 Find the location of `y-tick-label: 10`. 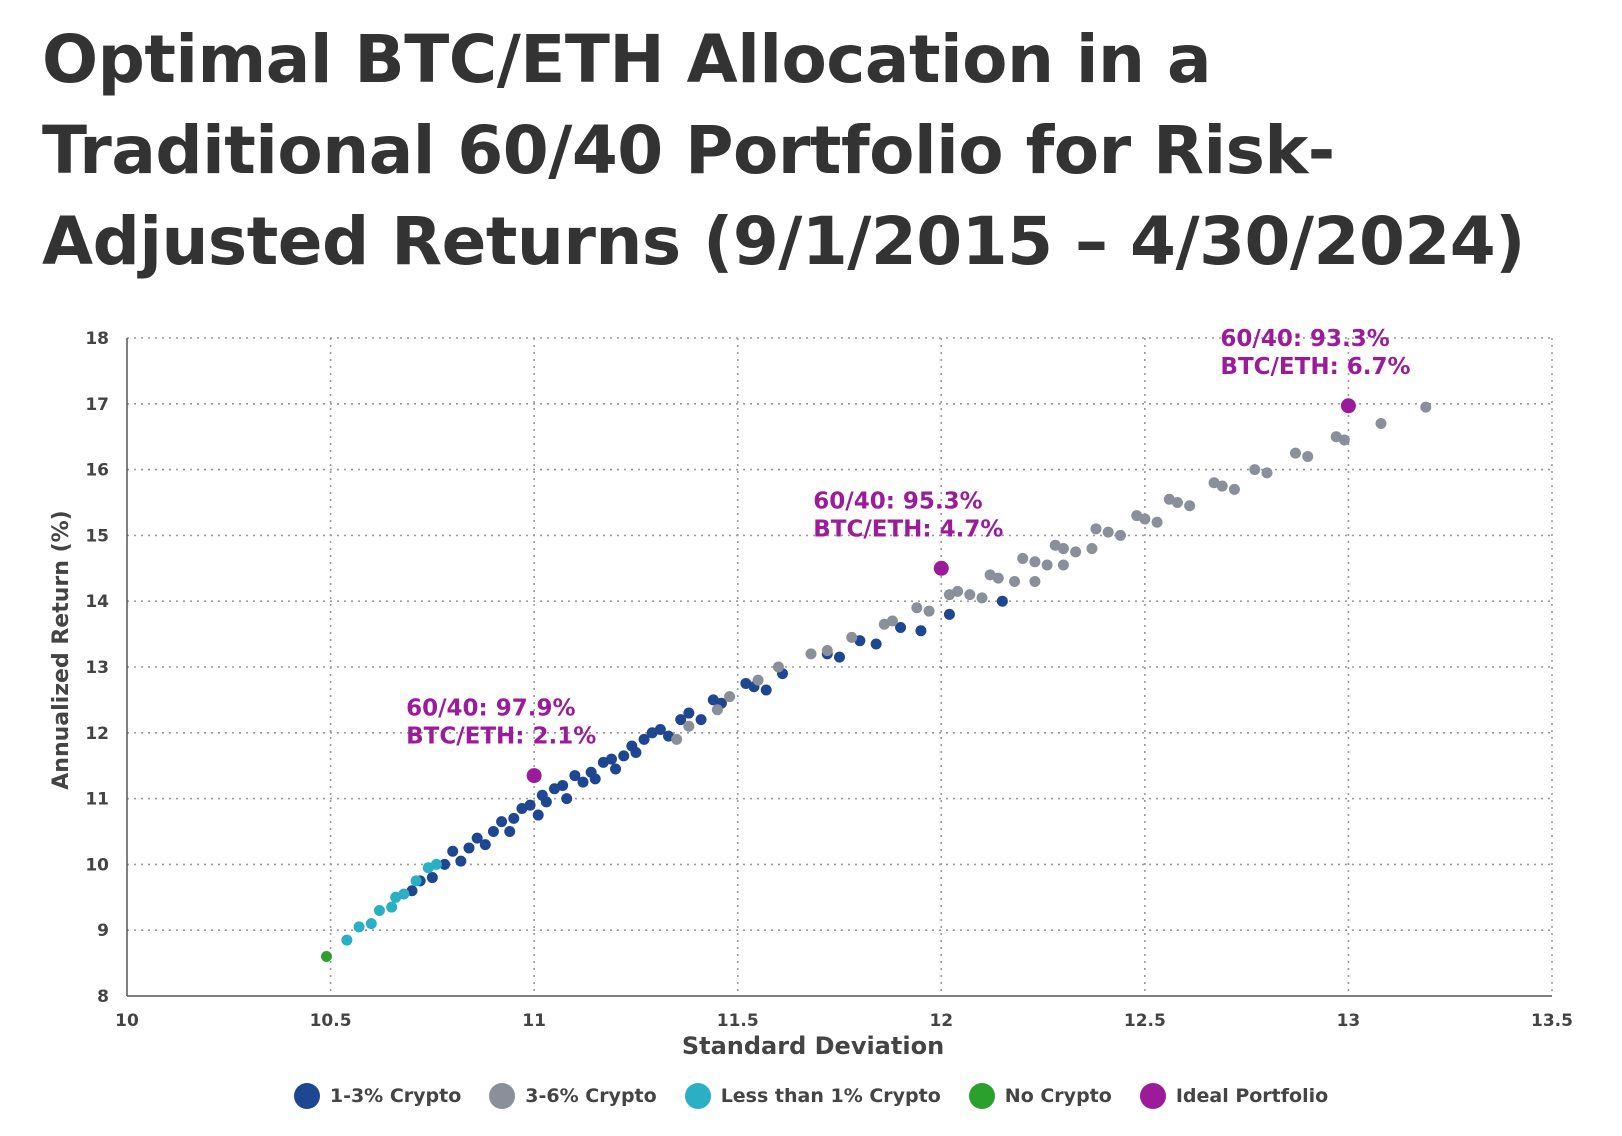

y-tick-label: 10 is located at coordinates (97, 865).